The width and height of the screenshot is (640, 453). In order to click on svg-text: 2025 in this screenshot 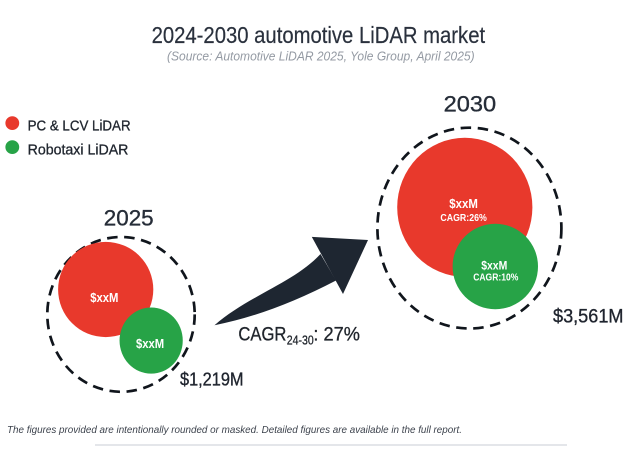, I will do `click(129, 218)`.